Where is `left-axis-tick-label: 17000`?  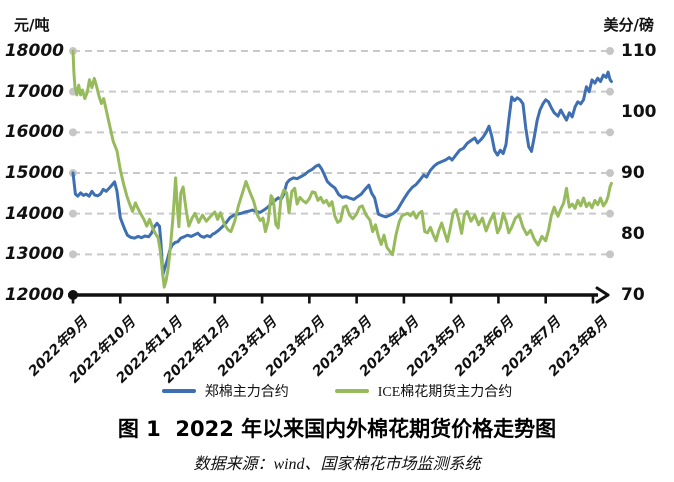
left-axis-tick-label: 17000 is located at coordinates (34, 91).